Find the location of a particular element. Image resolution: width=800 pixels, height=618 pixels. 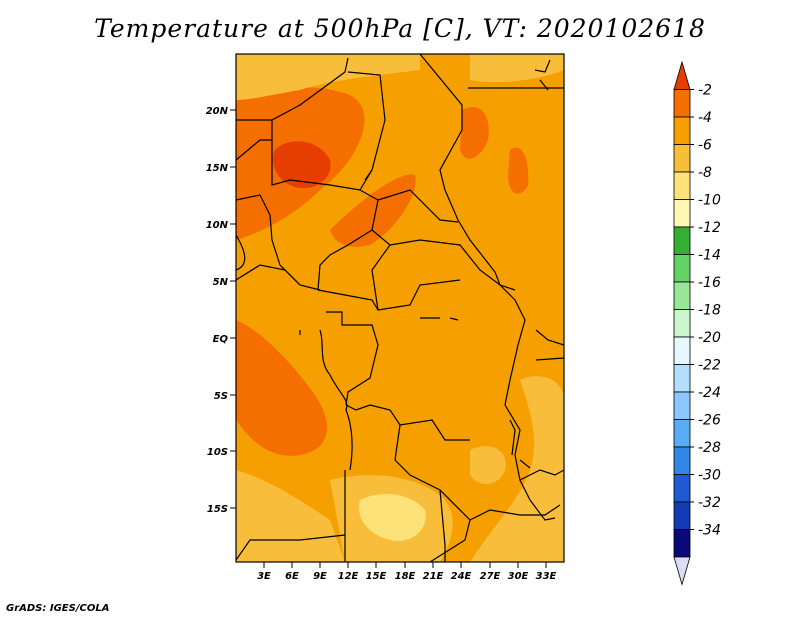

colorbar-label: -32 is located at coordinates (709, 503).